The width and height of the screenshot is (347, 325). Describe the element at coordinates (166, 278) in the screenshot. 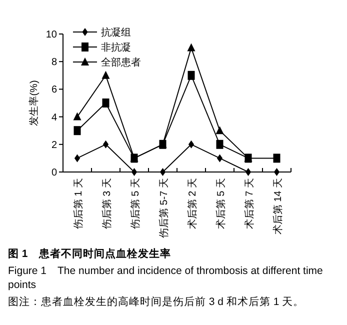

I see `caption: Figure 1 The number and incidence of thrombosis at different time points` at that location.